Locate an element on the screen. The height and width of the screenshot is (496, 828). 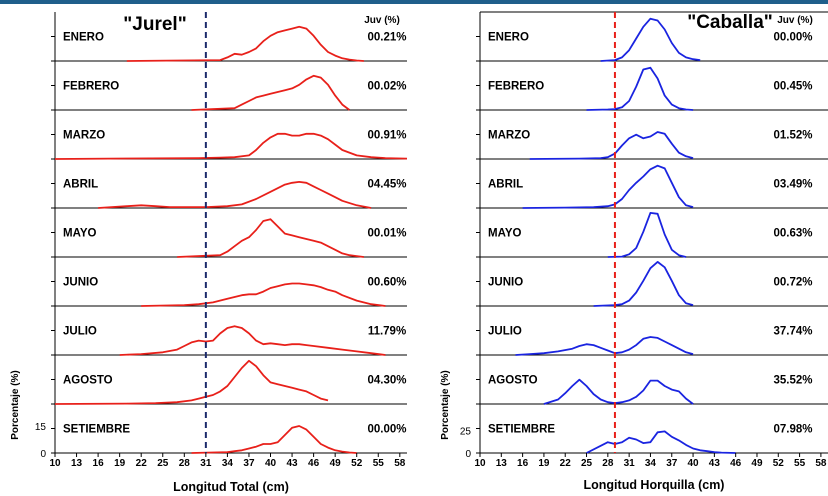
juvenile-percent: 07.98% is located at coordinates (792, 430).